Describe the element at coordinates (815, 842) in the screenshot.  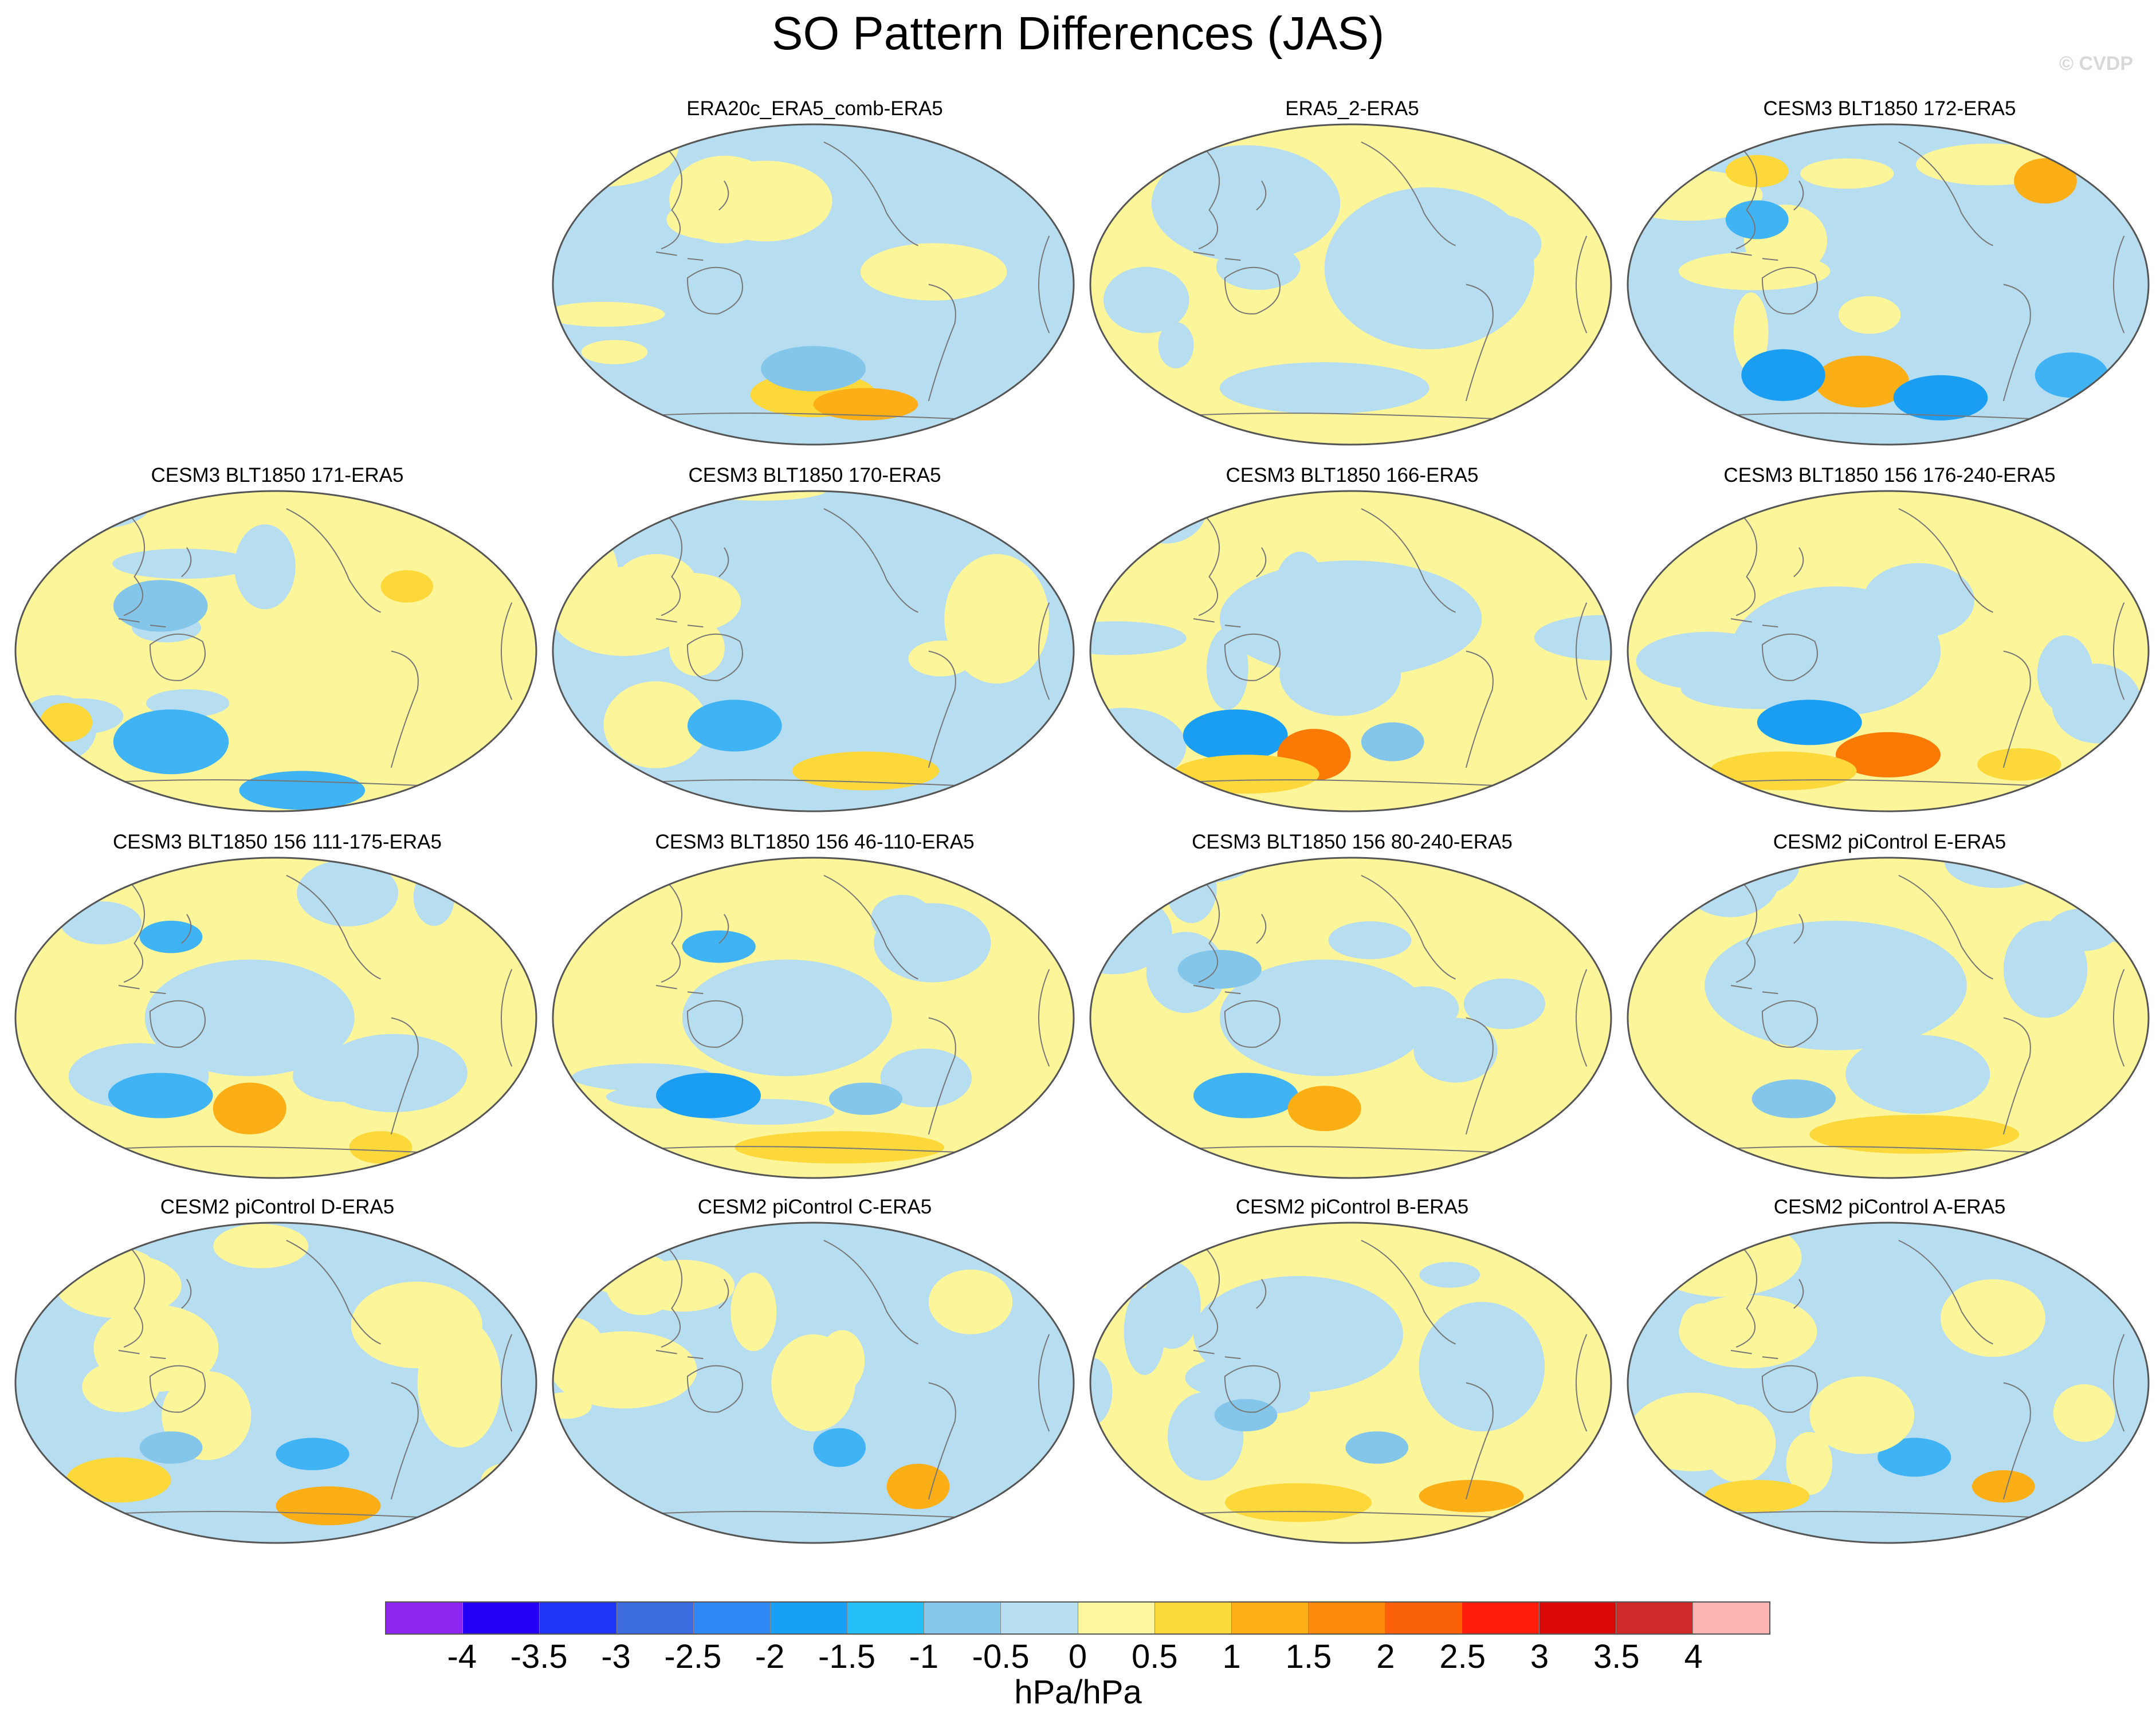
I see `panel-title: CESM3 BLT1850 156 46-110-ERA5` at that location.